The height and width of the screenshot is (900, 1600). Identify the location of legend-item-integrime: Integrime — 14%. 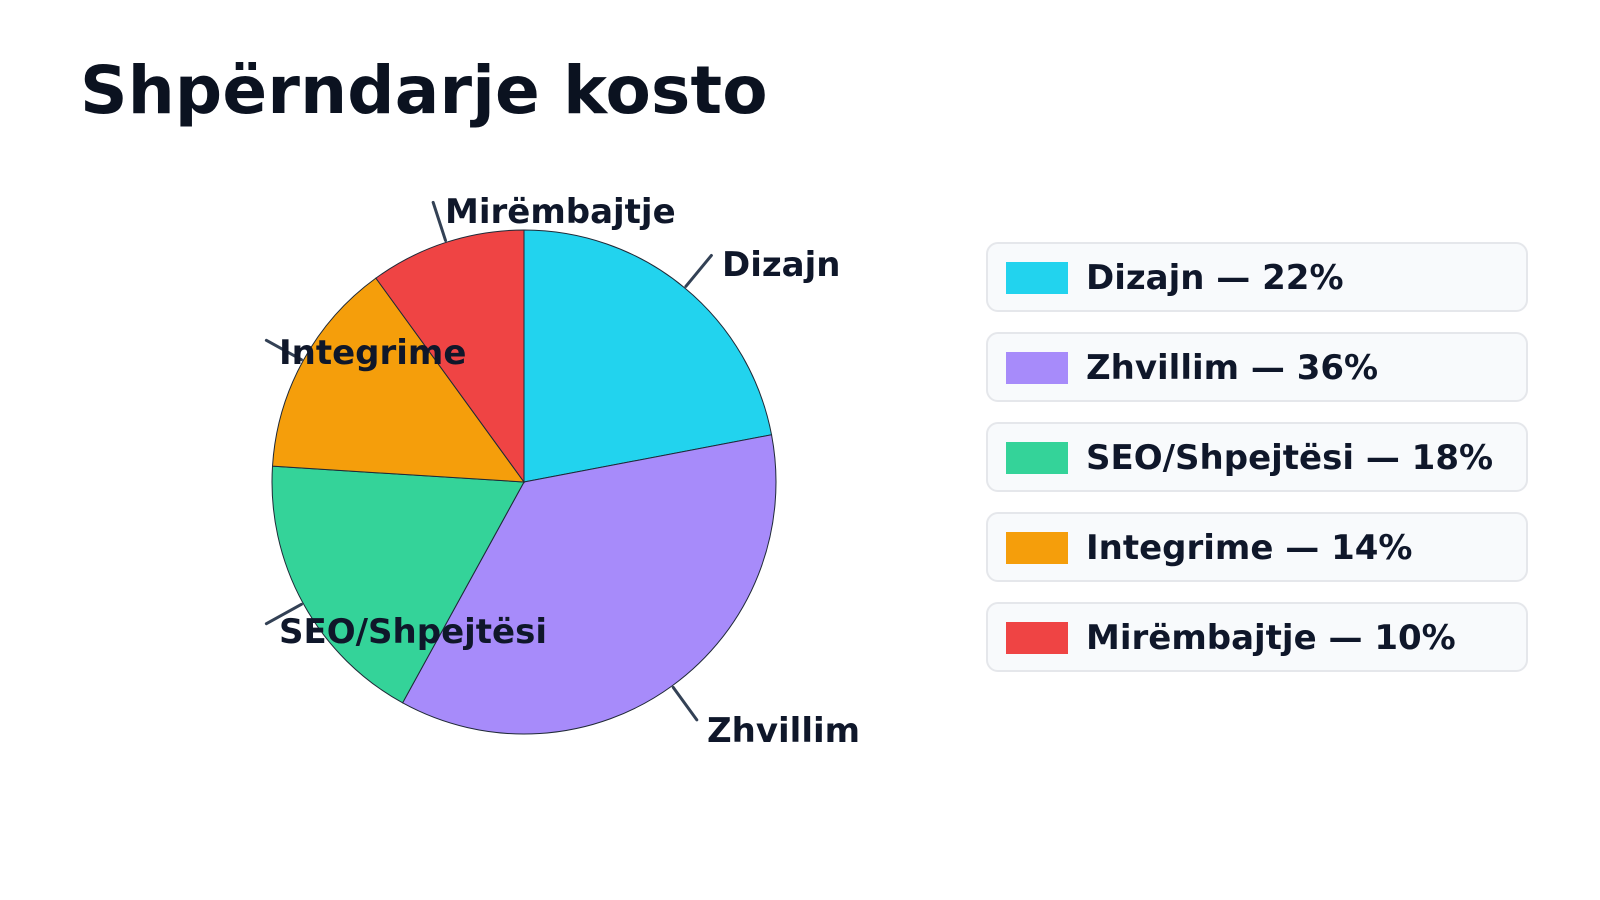
(1257, 547).